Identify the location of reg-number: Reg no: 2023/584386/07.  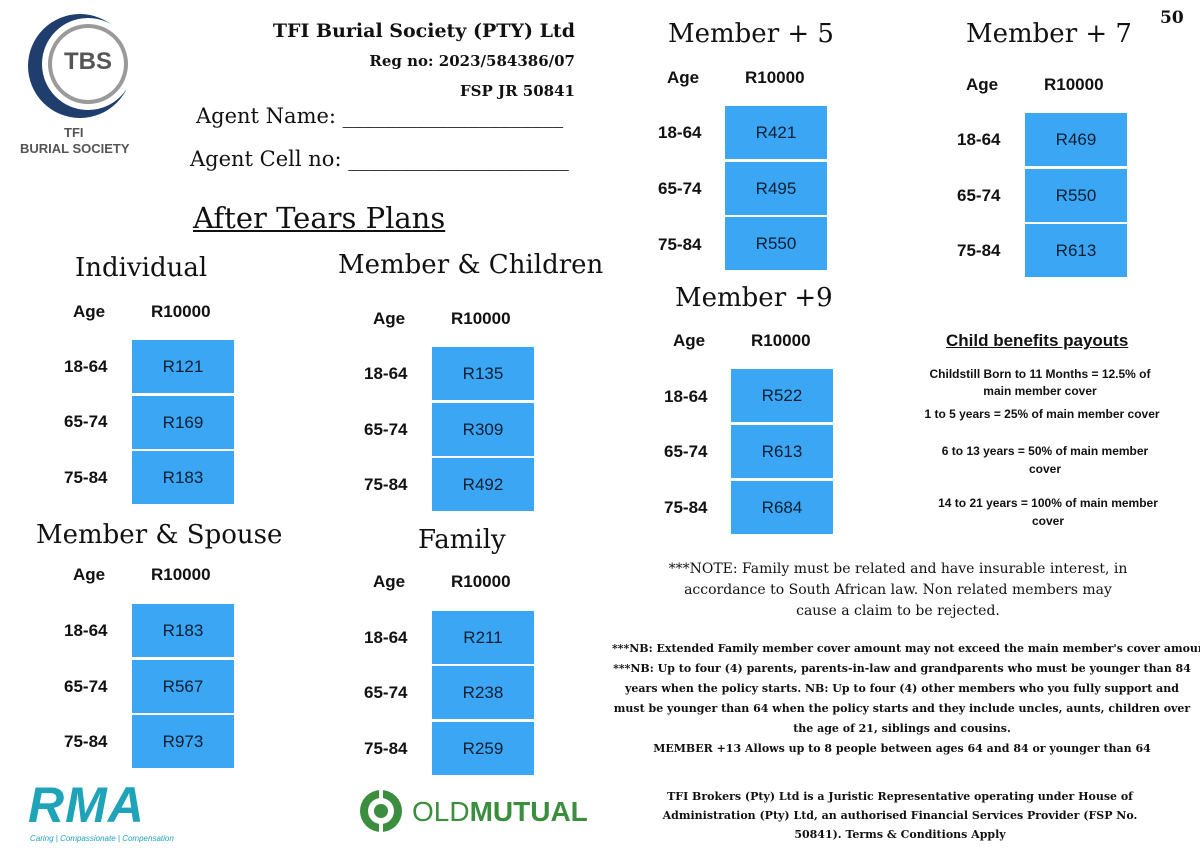
(472, 61).